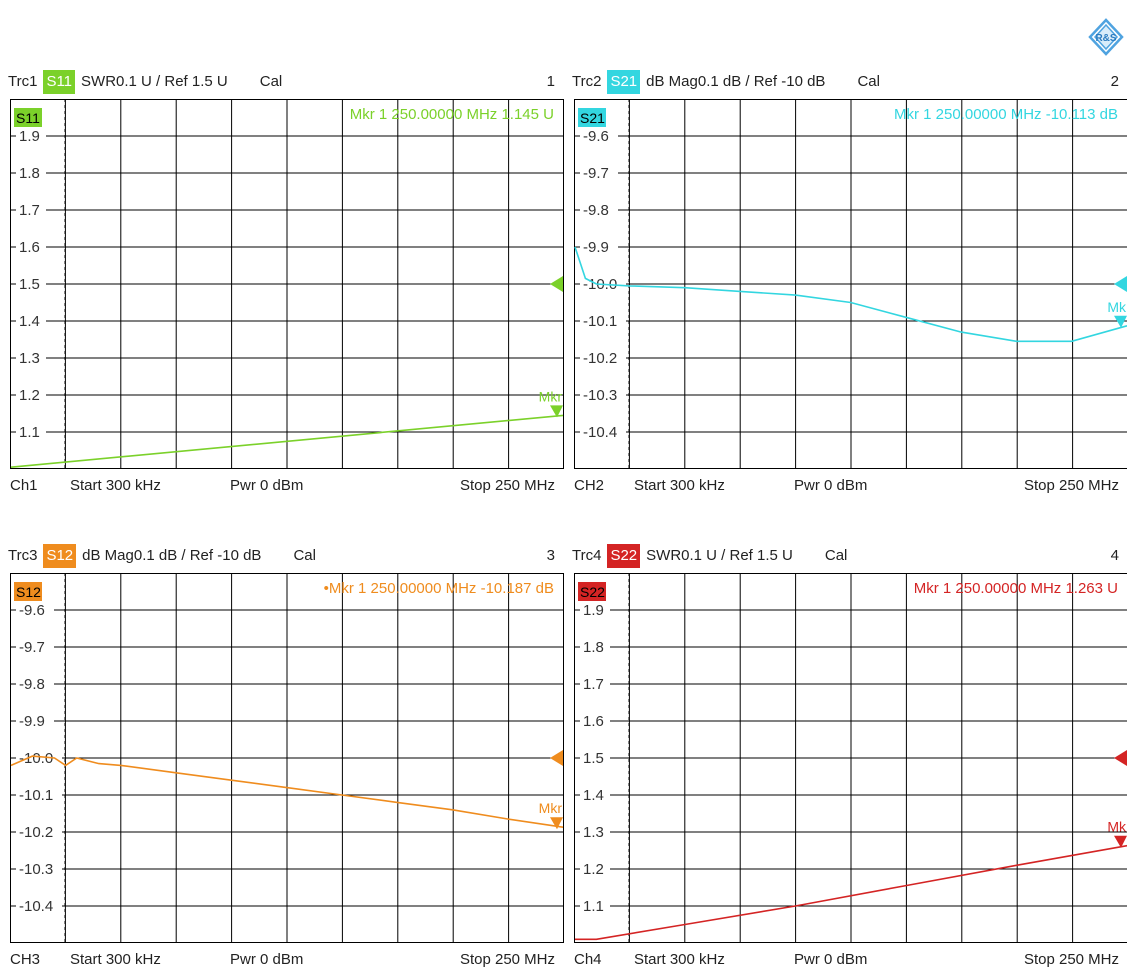 This screenshot has height=972, width=1127. I want to click on param-tag: S11, so click(28, 118).